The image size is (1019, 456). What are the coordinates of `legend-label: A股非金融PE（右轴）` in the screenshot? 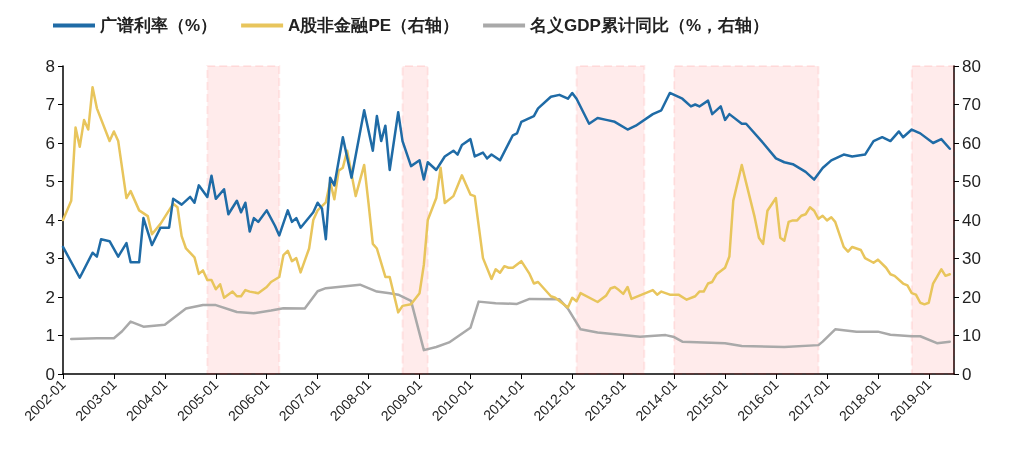 It's located at (374, 25).